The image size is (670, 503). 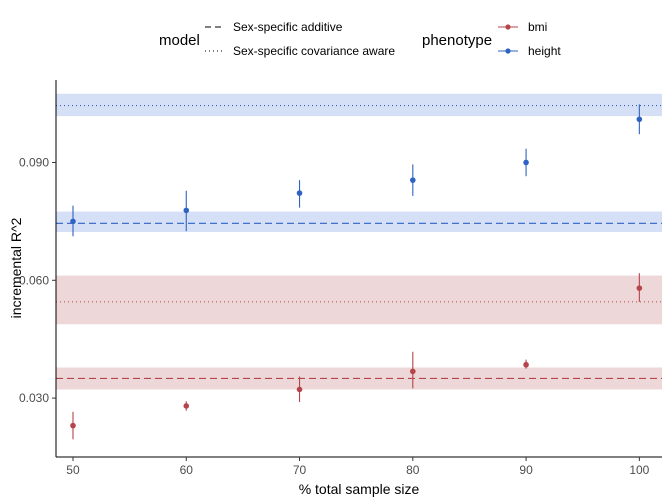 I want to click on x-axis-ticks: 50 60 70 80 90 100, so click(x=358, y=467).